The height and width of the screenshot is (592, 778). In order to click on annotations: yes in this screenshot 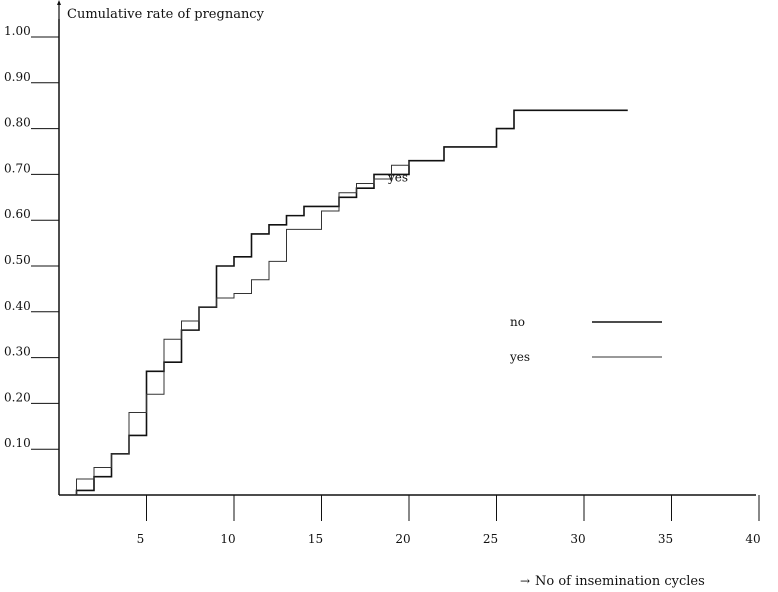, I will do `click(397, 177)`.